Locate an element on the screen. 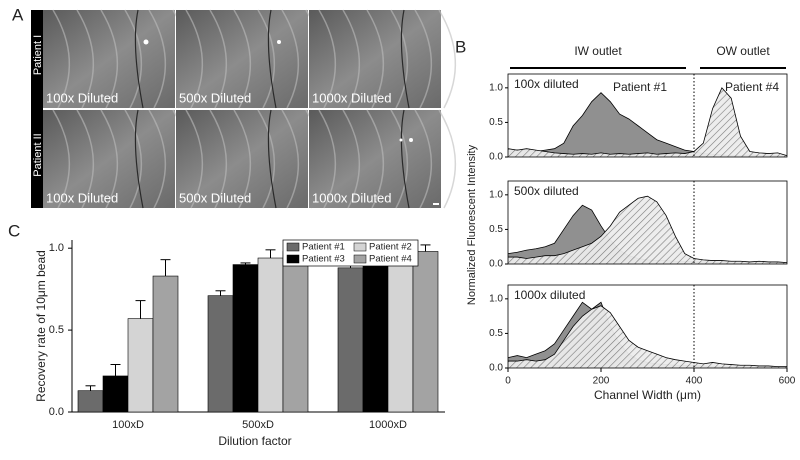 This screenshot has height=460, width=800. x-tick-label: 0 is located at coordinates (508, 381).